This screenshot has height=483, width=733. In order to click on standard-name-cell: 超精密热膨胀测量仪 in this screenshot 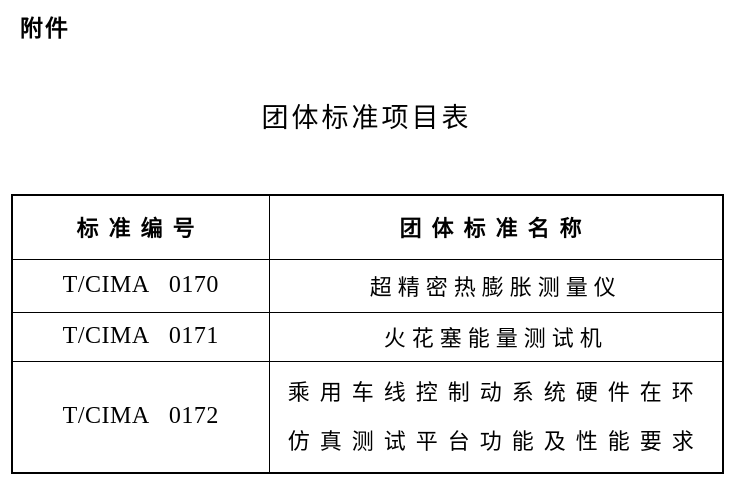, I will do `click(496, 285)`.